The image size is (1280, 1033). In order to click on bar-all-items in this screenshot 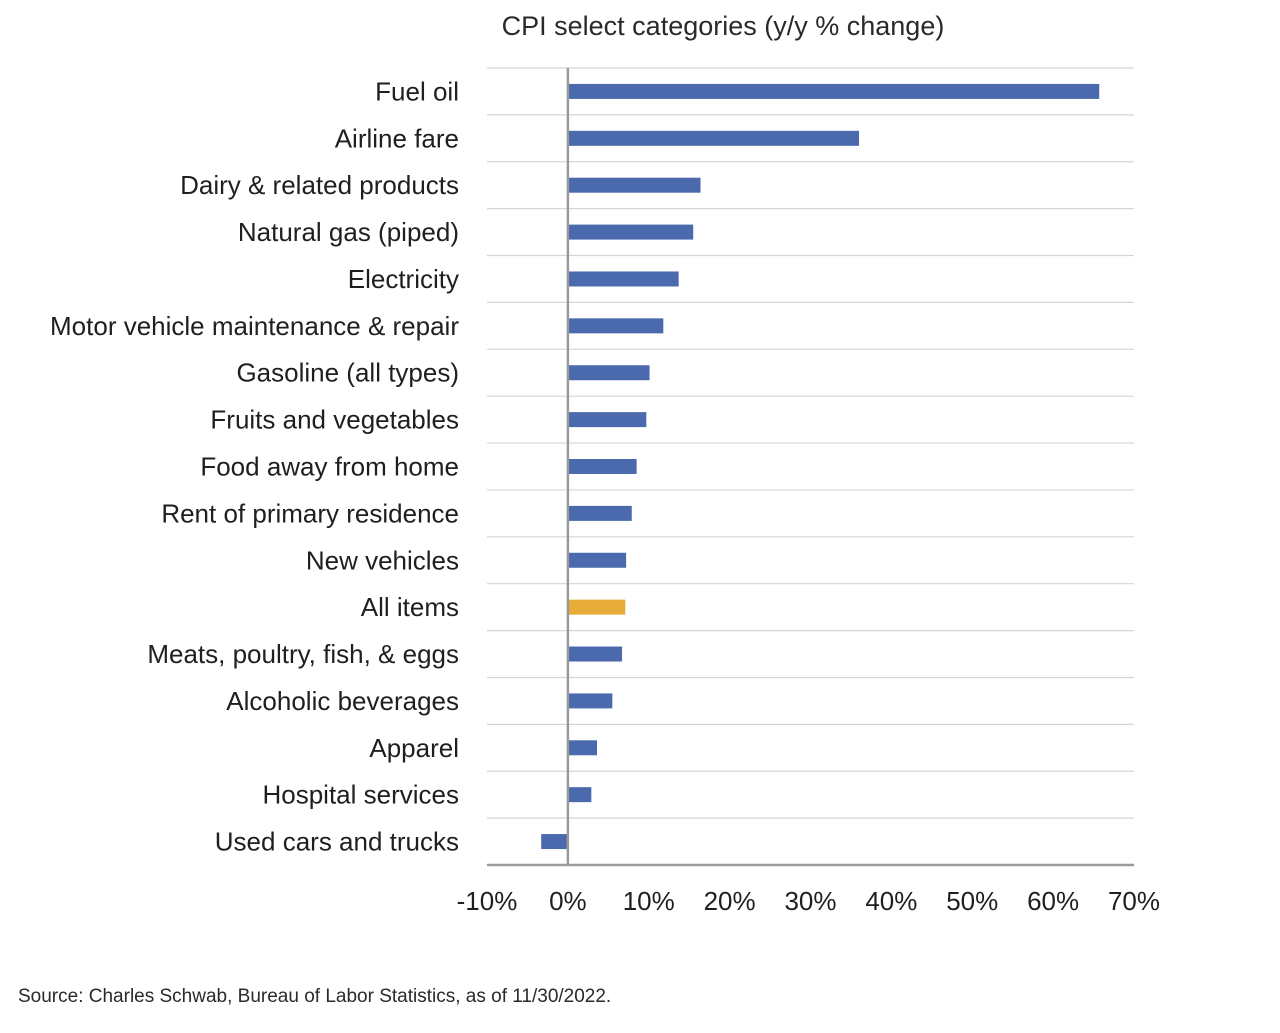, I will do `click(596, 607)`.